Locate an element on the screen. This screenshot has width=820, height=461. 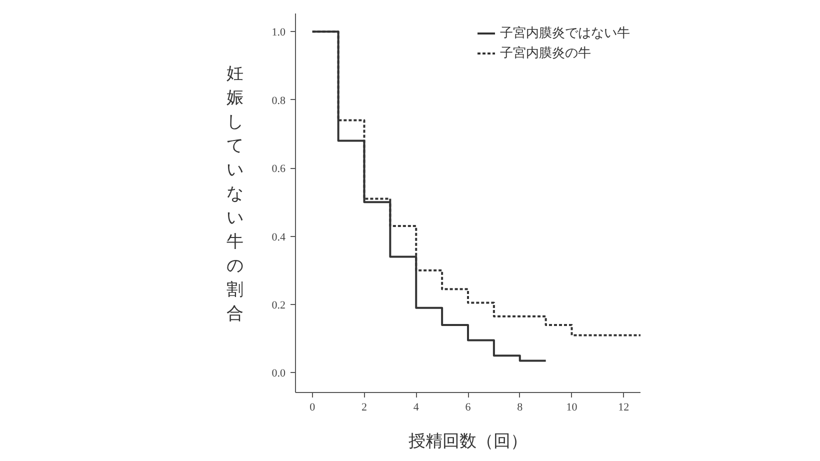
x-tick-label: 2 is located at coordinates (364, 408).